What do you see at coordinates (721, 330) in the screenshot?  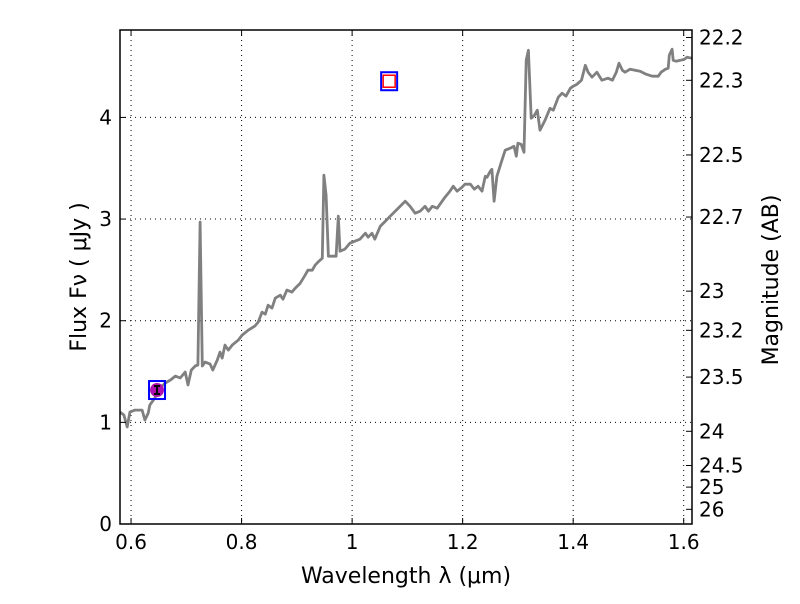 I see `right-tick-label: 23.2` at bounding box center [721, 330].